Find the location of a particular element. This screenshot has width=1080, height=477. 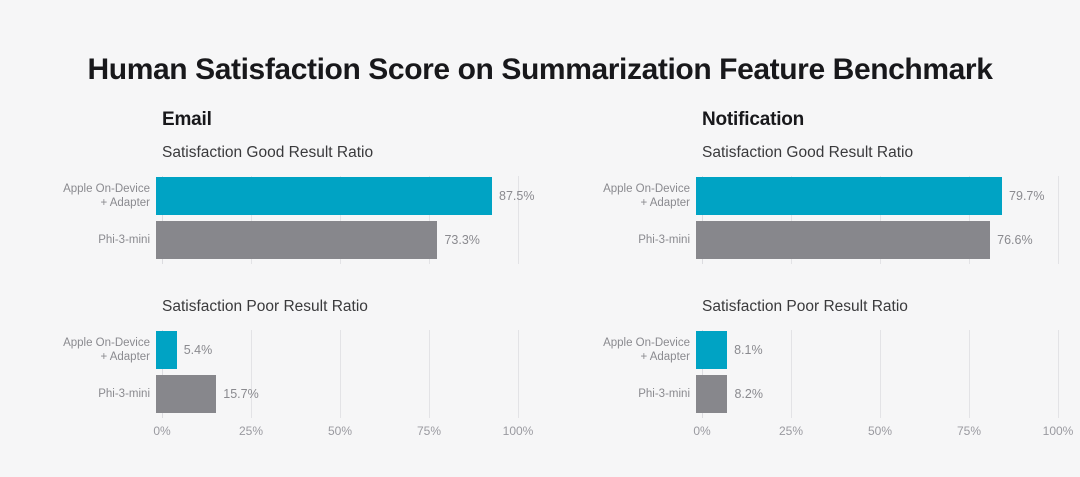

bar-track: 76.6% is located at coordinates (888, 240).